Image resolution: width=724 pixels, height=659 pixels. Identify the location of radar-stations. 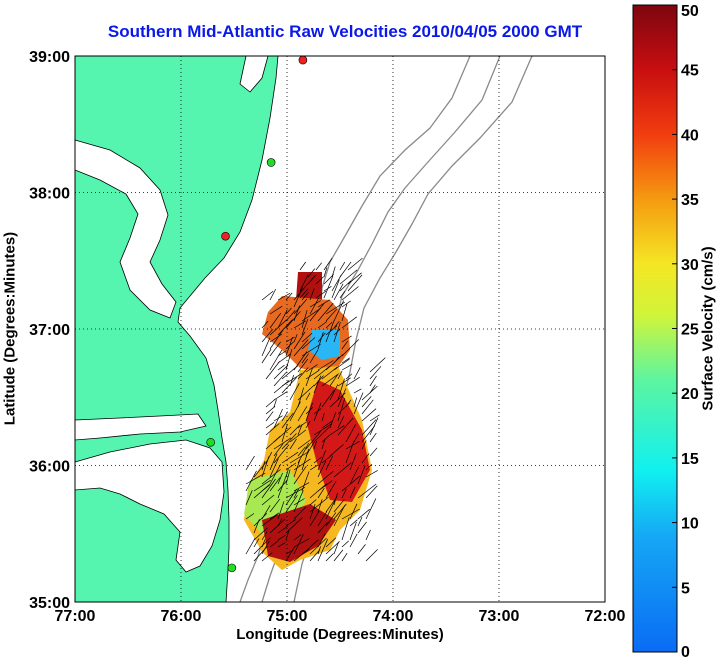
(257, 314).